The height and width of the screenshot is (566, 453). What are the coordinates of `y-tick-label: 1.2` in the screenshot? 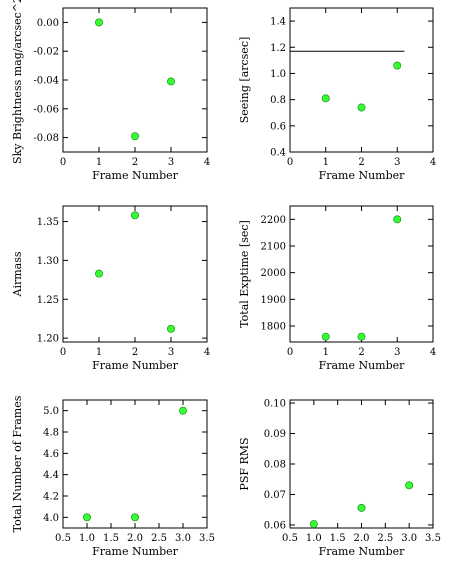 It's located at (278, 48).